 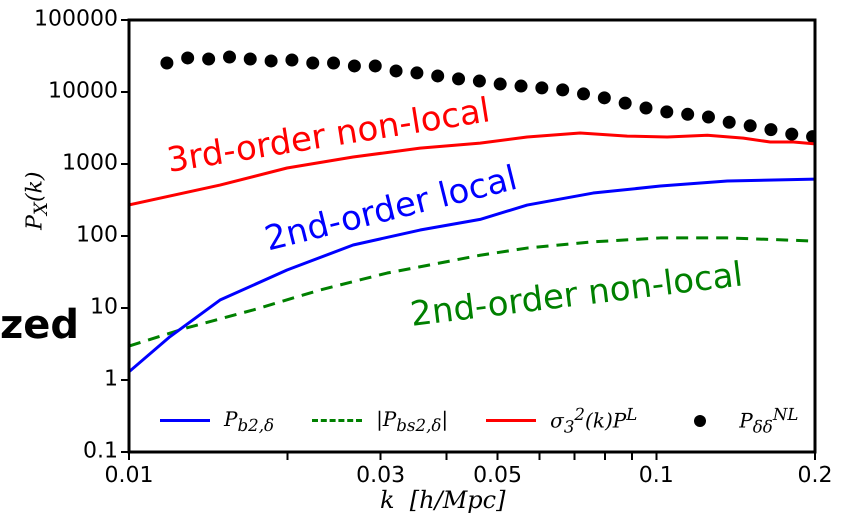 I want to click on y-tick-label: 10000, so click(x=83, y=91).